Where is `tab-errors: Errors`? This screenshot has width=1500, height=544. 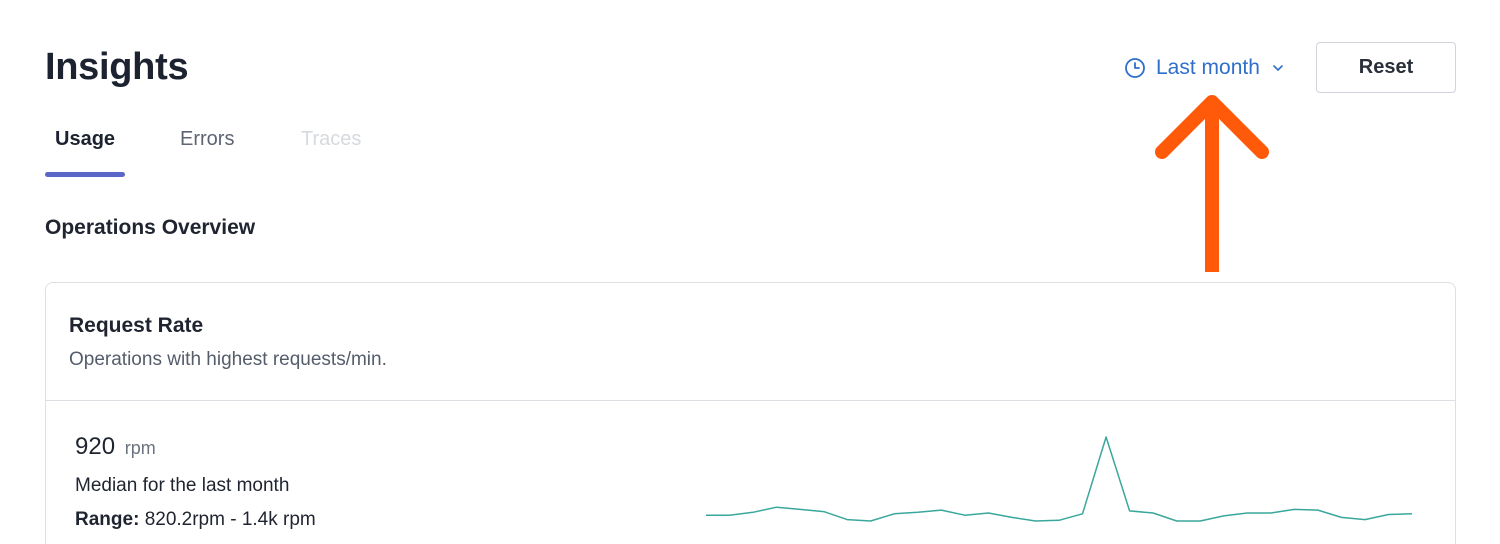
tab-errors: Errors is located at coordinates (207, 139).